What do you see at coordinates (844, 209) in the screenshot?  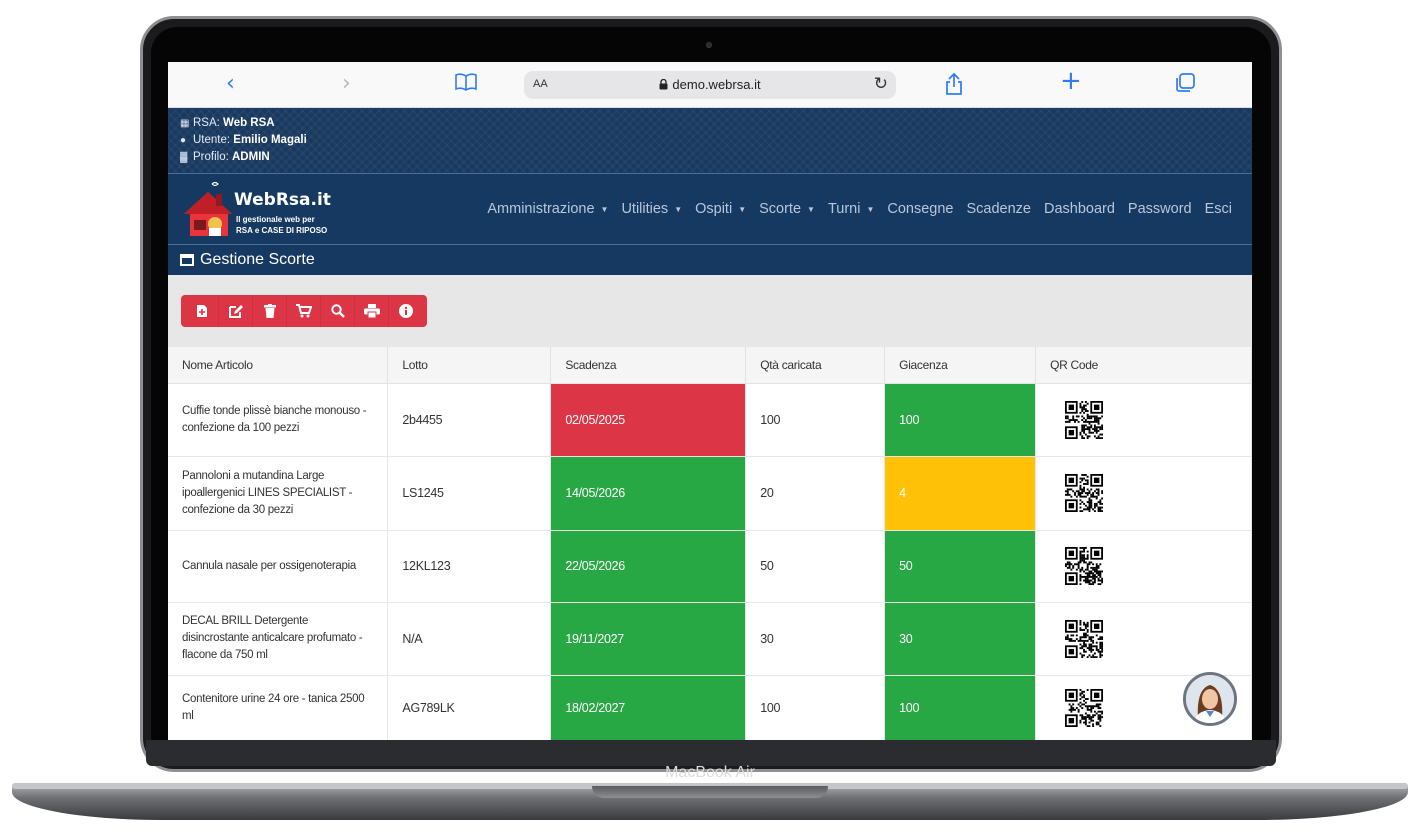 I see `nav-item-label: Turni` at bounding box center [844, 209].